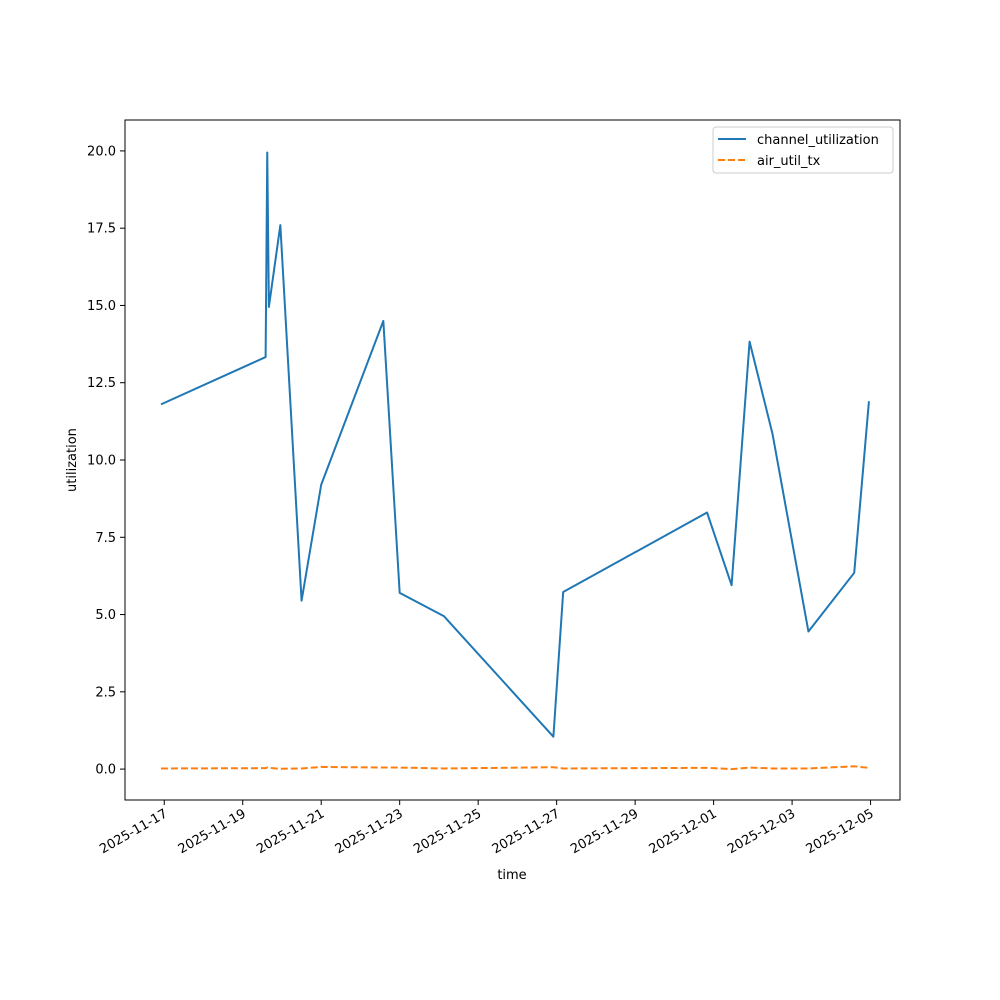 The image size is (1000, 1000). Describe the element at coordinates (789, 161) in the screenshot. I see `legend-label-air-util-tx: air_util_tx` at that location.